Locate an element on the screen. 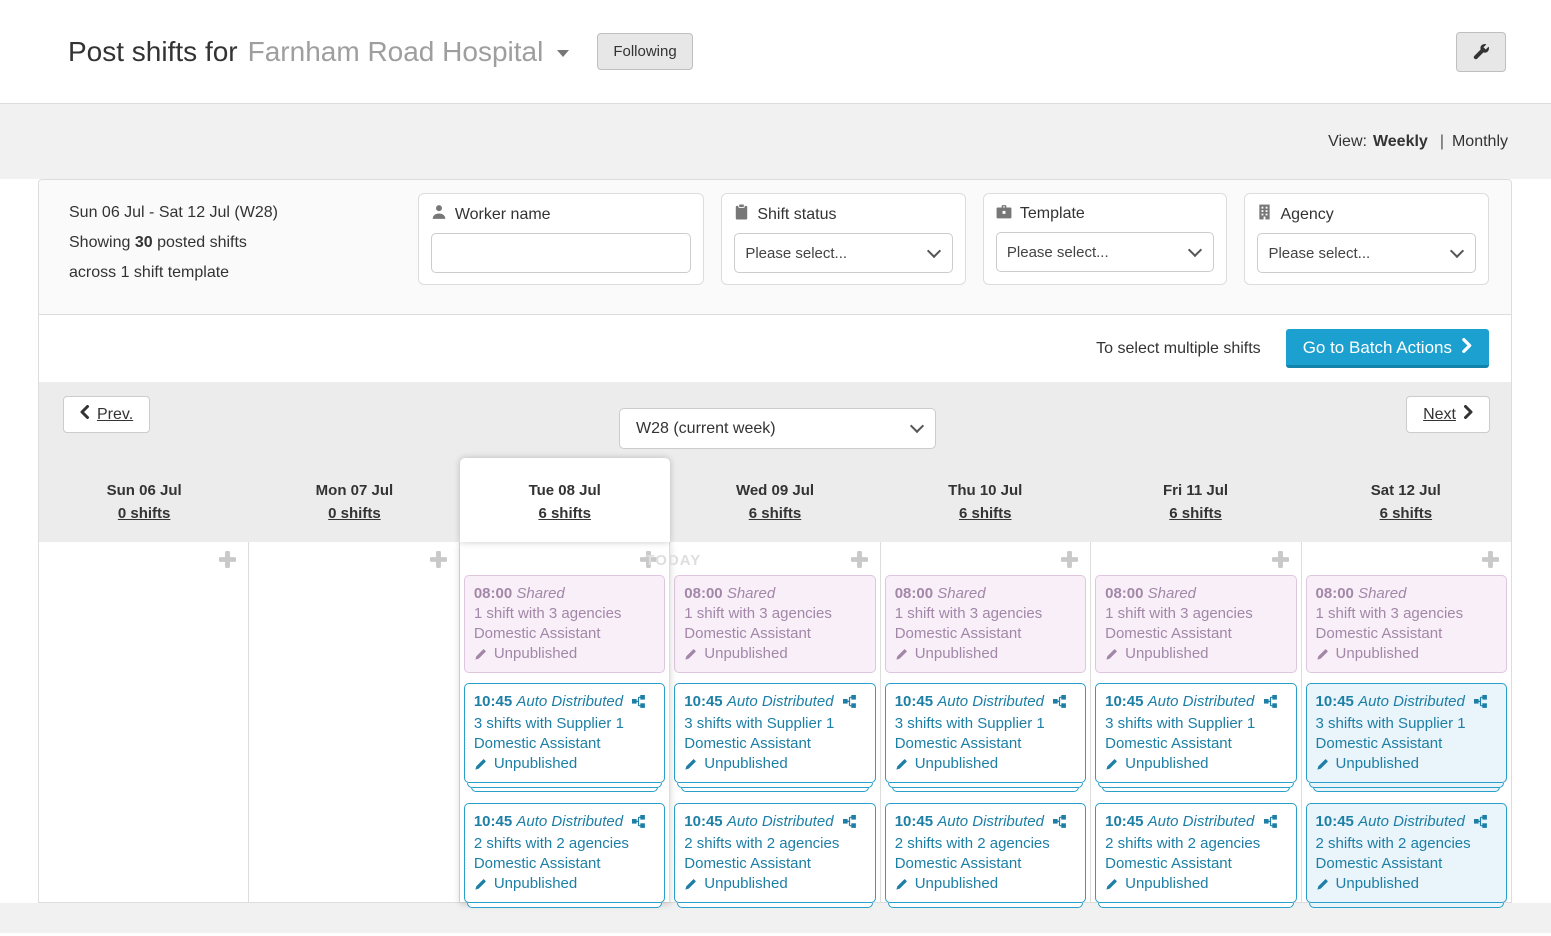 Image resolution: width=1551 pixels, height=936 pixels. shift-detail: 1 shift with 3 agencies is located at coordinates (968, 613).